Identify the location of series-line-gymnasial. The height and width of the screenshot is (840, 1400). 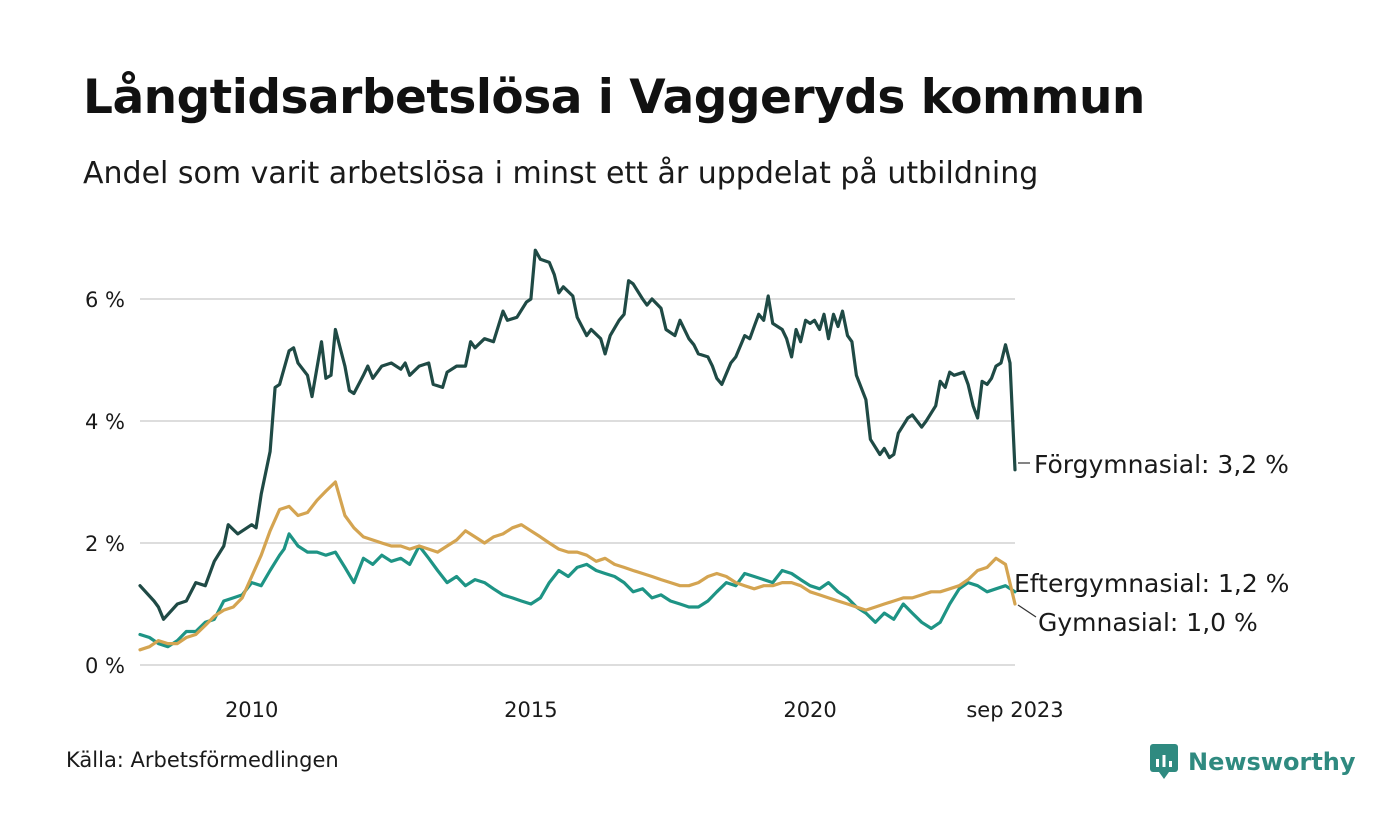
(577, 566).